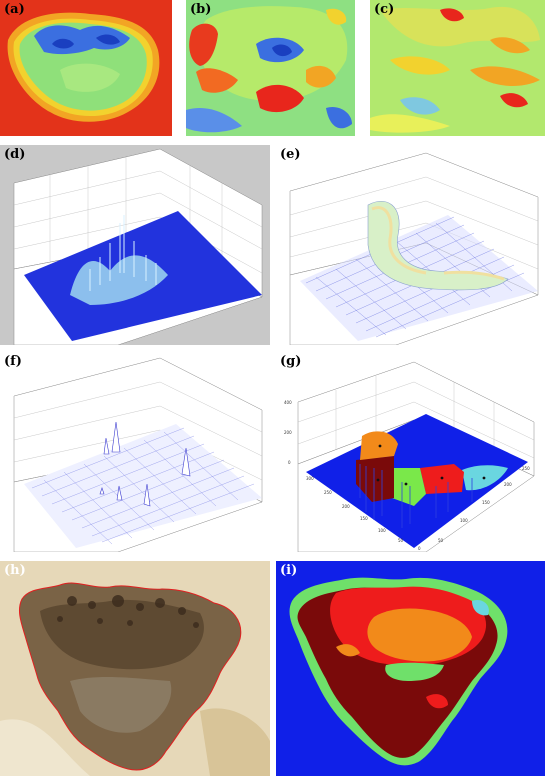  I want to click on tick-g-x-4: 100, so click(382, 530).